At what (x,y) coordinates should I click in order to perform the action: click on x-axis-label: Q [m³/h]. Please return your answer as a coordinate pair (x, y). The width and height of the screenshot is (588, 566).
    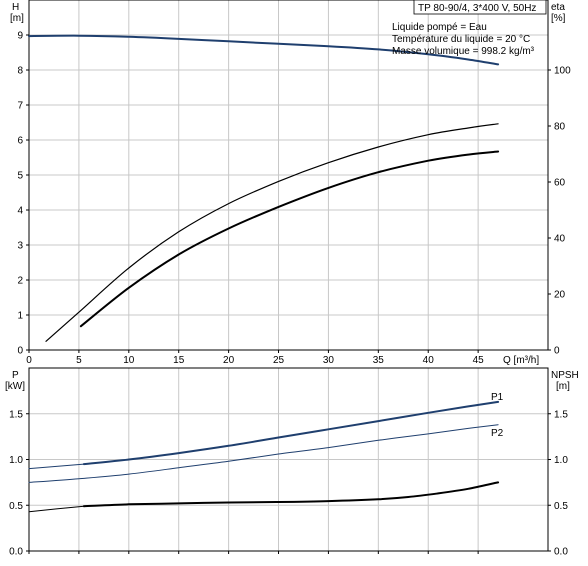
    Looking at the image, I should click on (521, 360).